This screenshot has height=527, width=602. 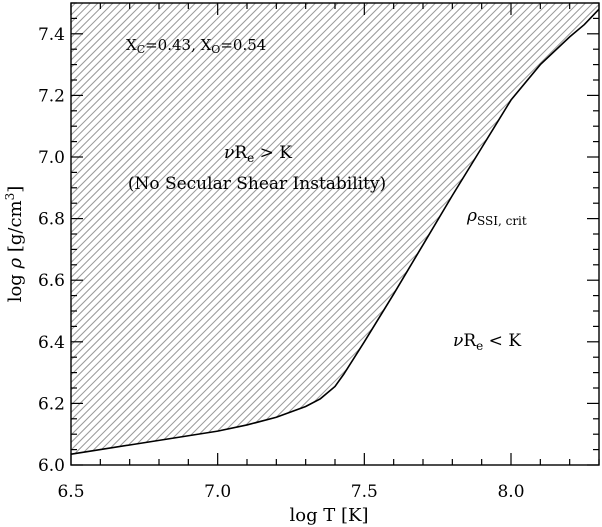 What do you see at coordinates (290, 492) in the screenshot?
I see `x-tick-labels: 6.5 7.0 7.5 8.0` at bounding box center [290, 492].